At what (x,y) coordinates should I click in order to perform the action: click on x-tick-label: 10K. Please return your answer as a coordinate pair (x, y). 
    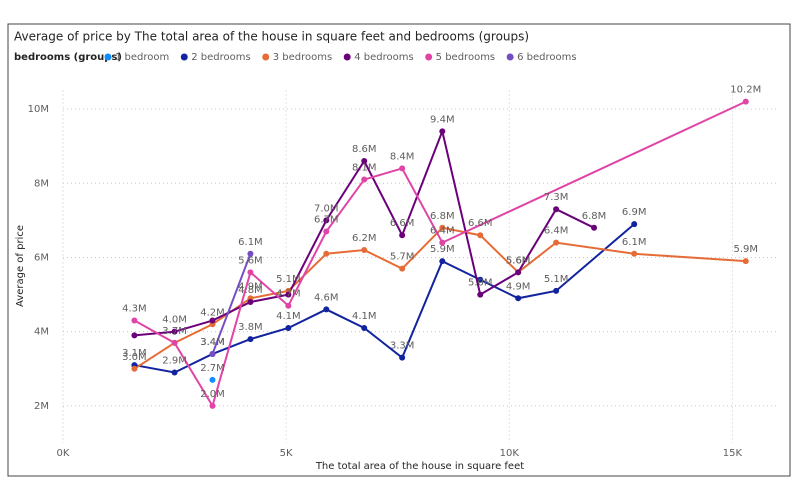
    Looking at the image, I should click on (510, 453).